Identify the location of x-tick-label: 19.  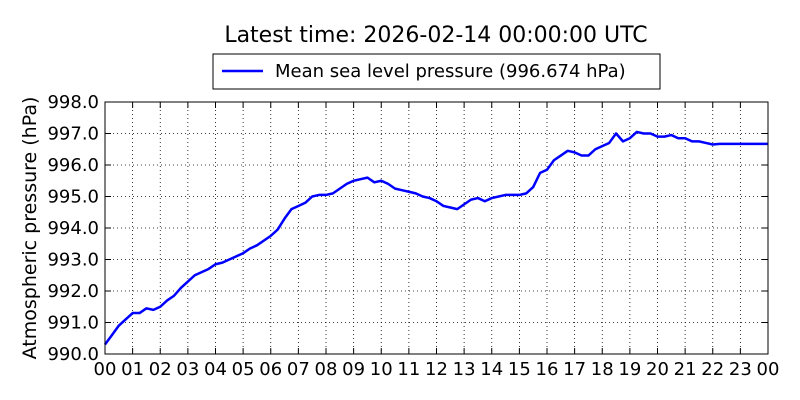
(629, 369).